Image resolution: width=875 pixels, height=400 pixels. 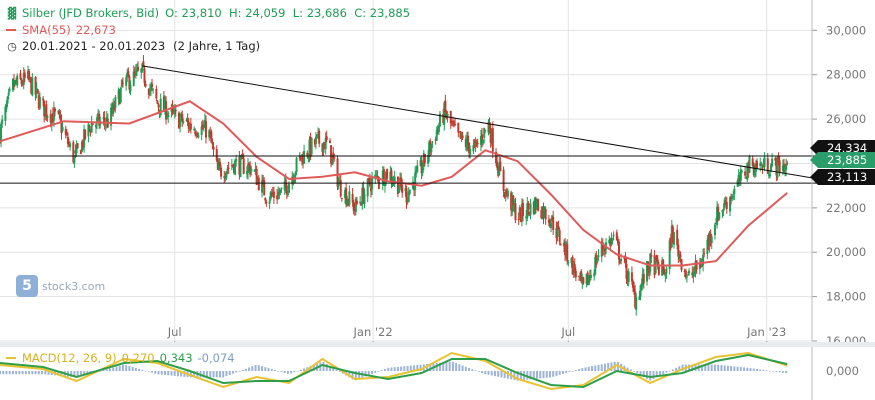 What do you see at coordinates (138, 358) in the screenshot?
I see `macd-value: 0,270` at bounding box center [138, 358].